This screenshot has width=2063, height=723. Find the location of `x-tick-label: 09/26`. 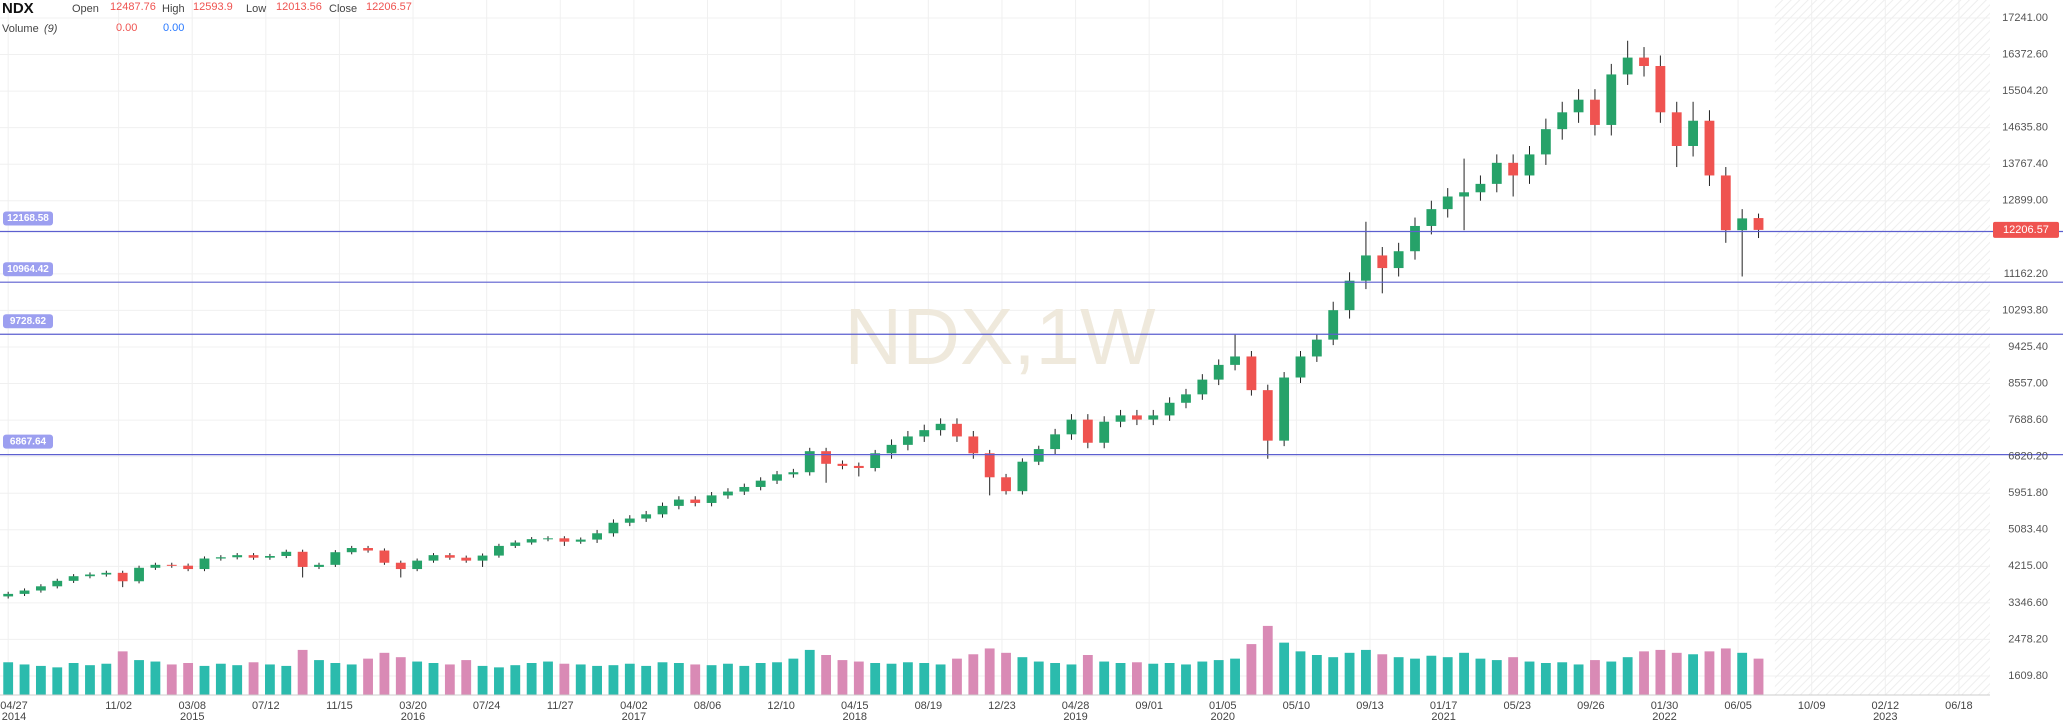

x-tick-label: 09/26 is located at coordinates (1591, 706).